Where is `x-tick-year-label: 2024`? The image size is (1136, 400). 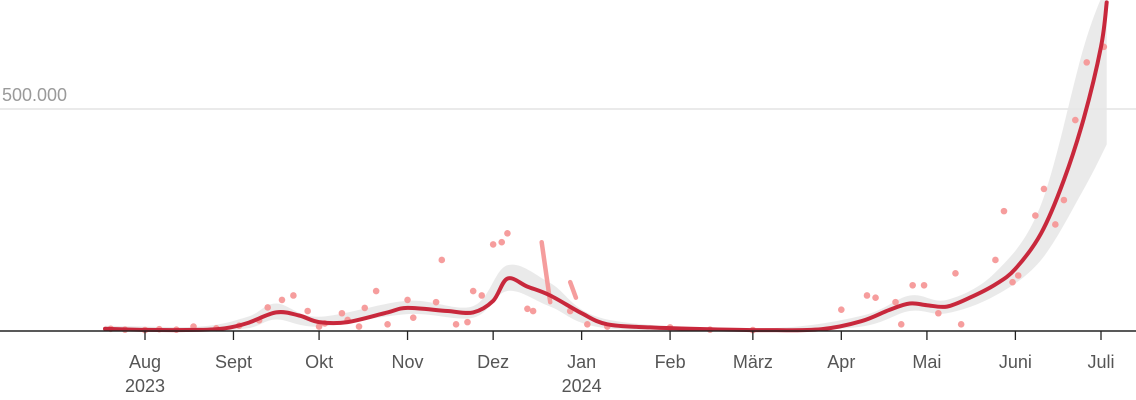 x-tick-year-label: 2024 is located at coordinates (582, 386).